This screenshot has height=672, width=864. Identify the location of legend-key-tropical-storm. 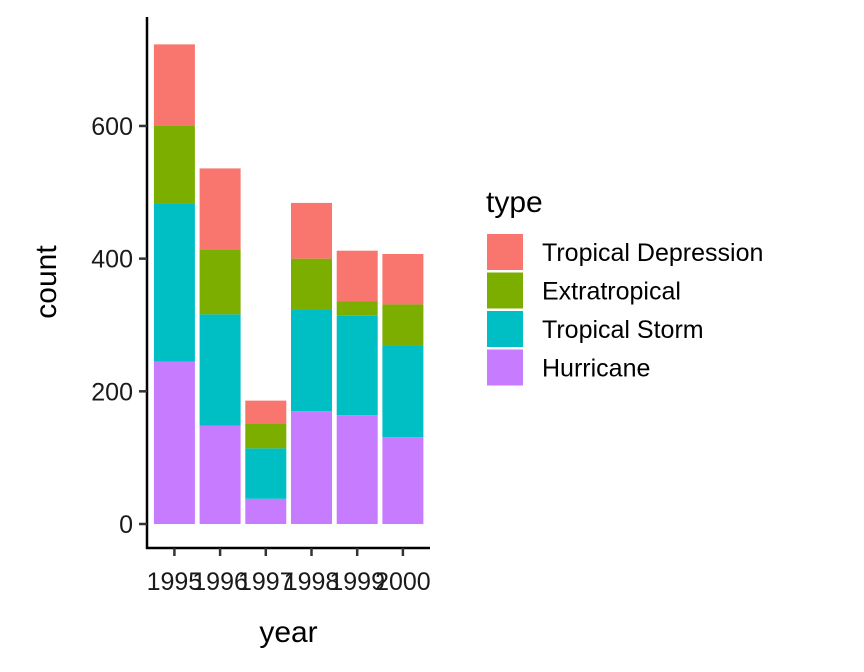
(505, 329).